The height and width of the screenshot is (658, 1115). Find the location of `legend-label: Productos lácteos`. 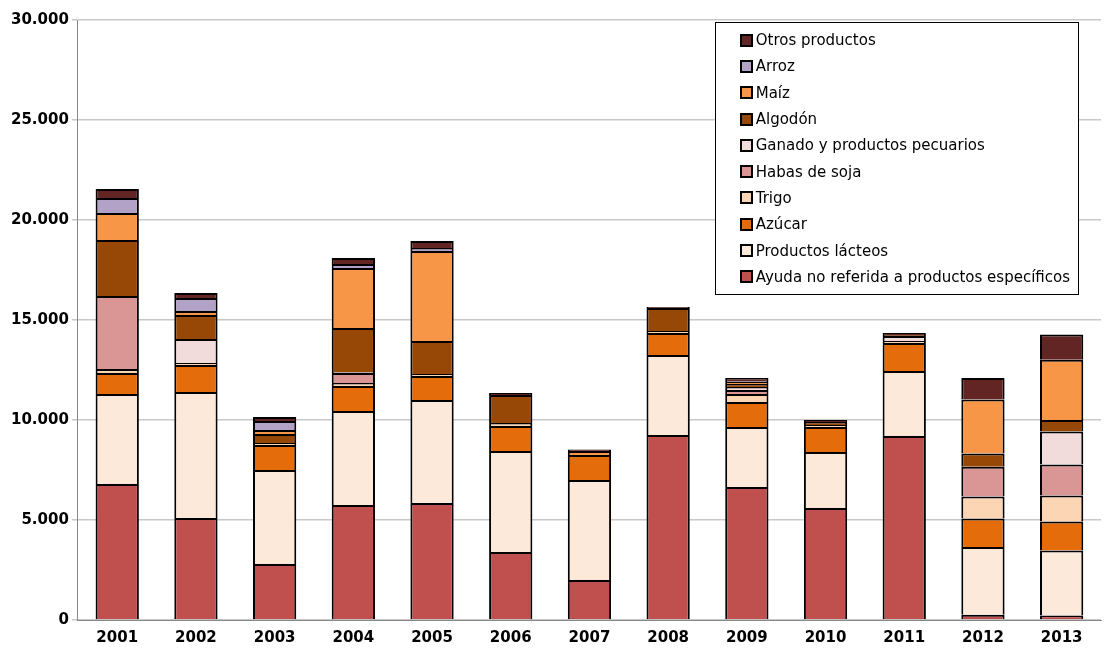

legend-label: Productos lácteos is located at coordinates (822, 250).